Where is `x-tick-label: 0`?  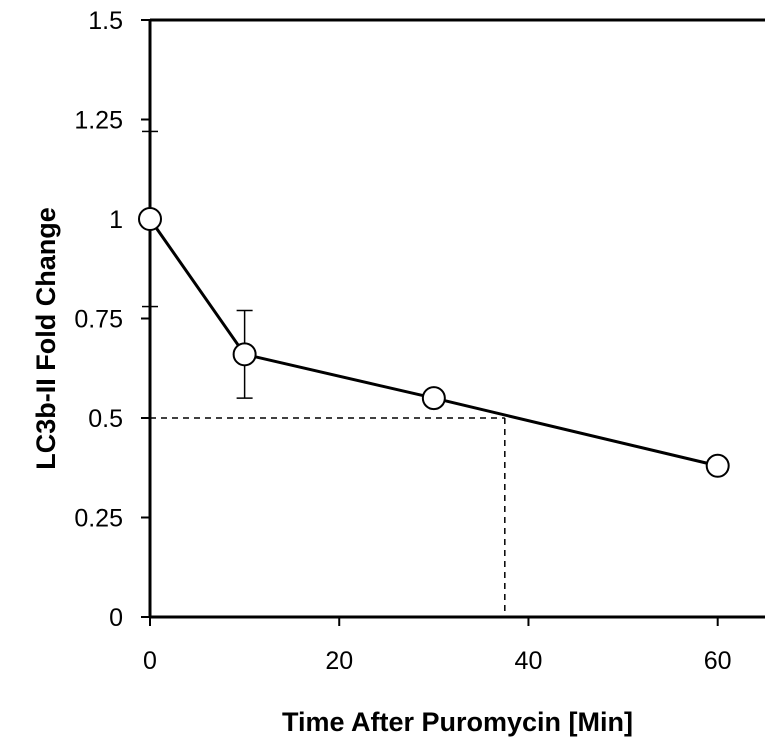 x-tick-label: 0 is located at coordinates (150, 661).